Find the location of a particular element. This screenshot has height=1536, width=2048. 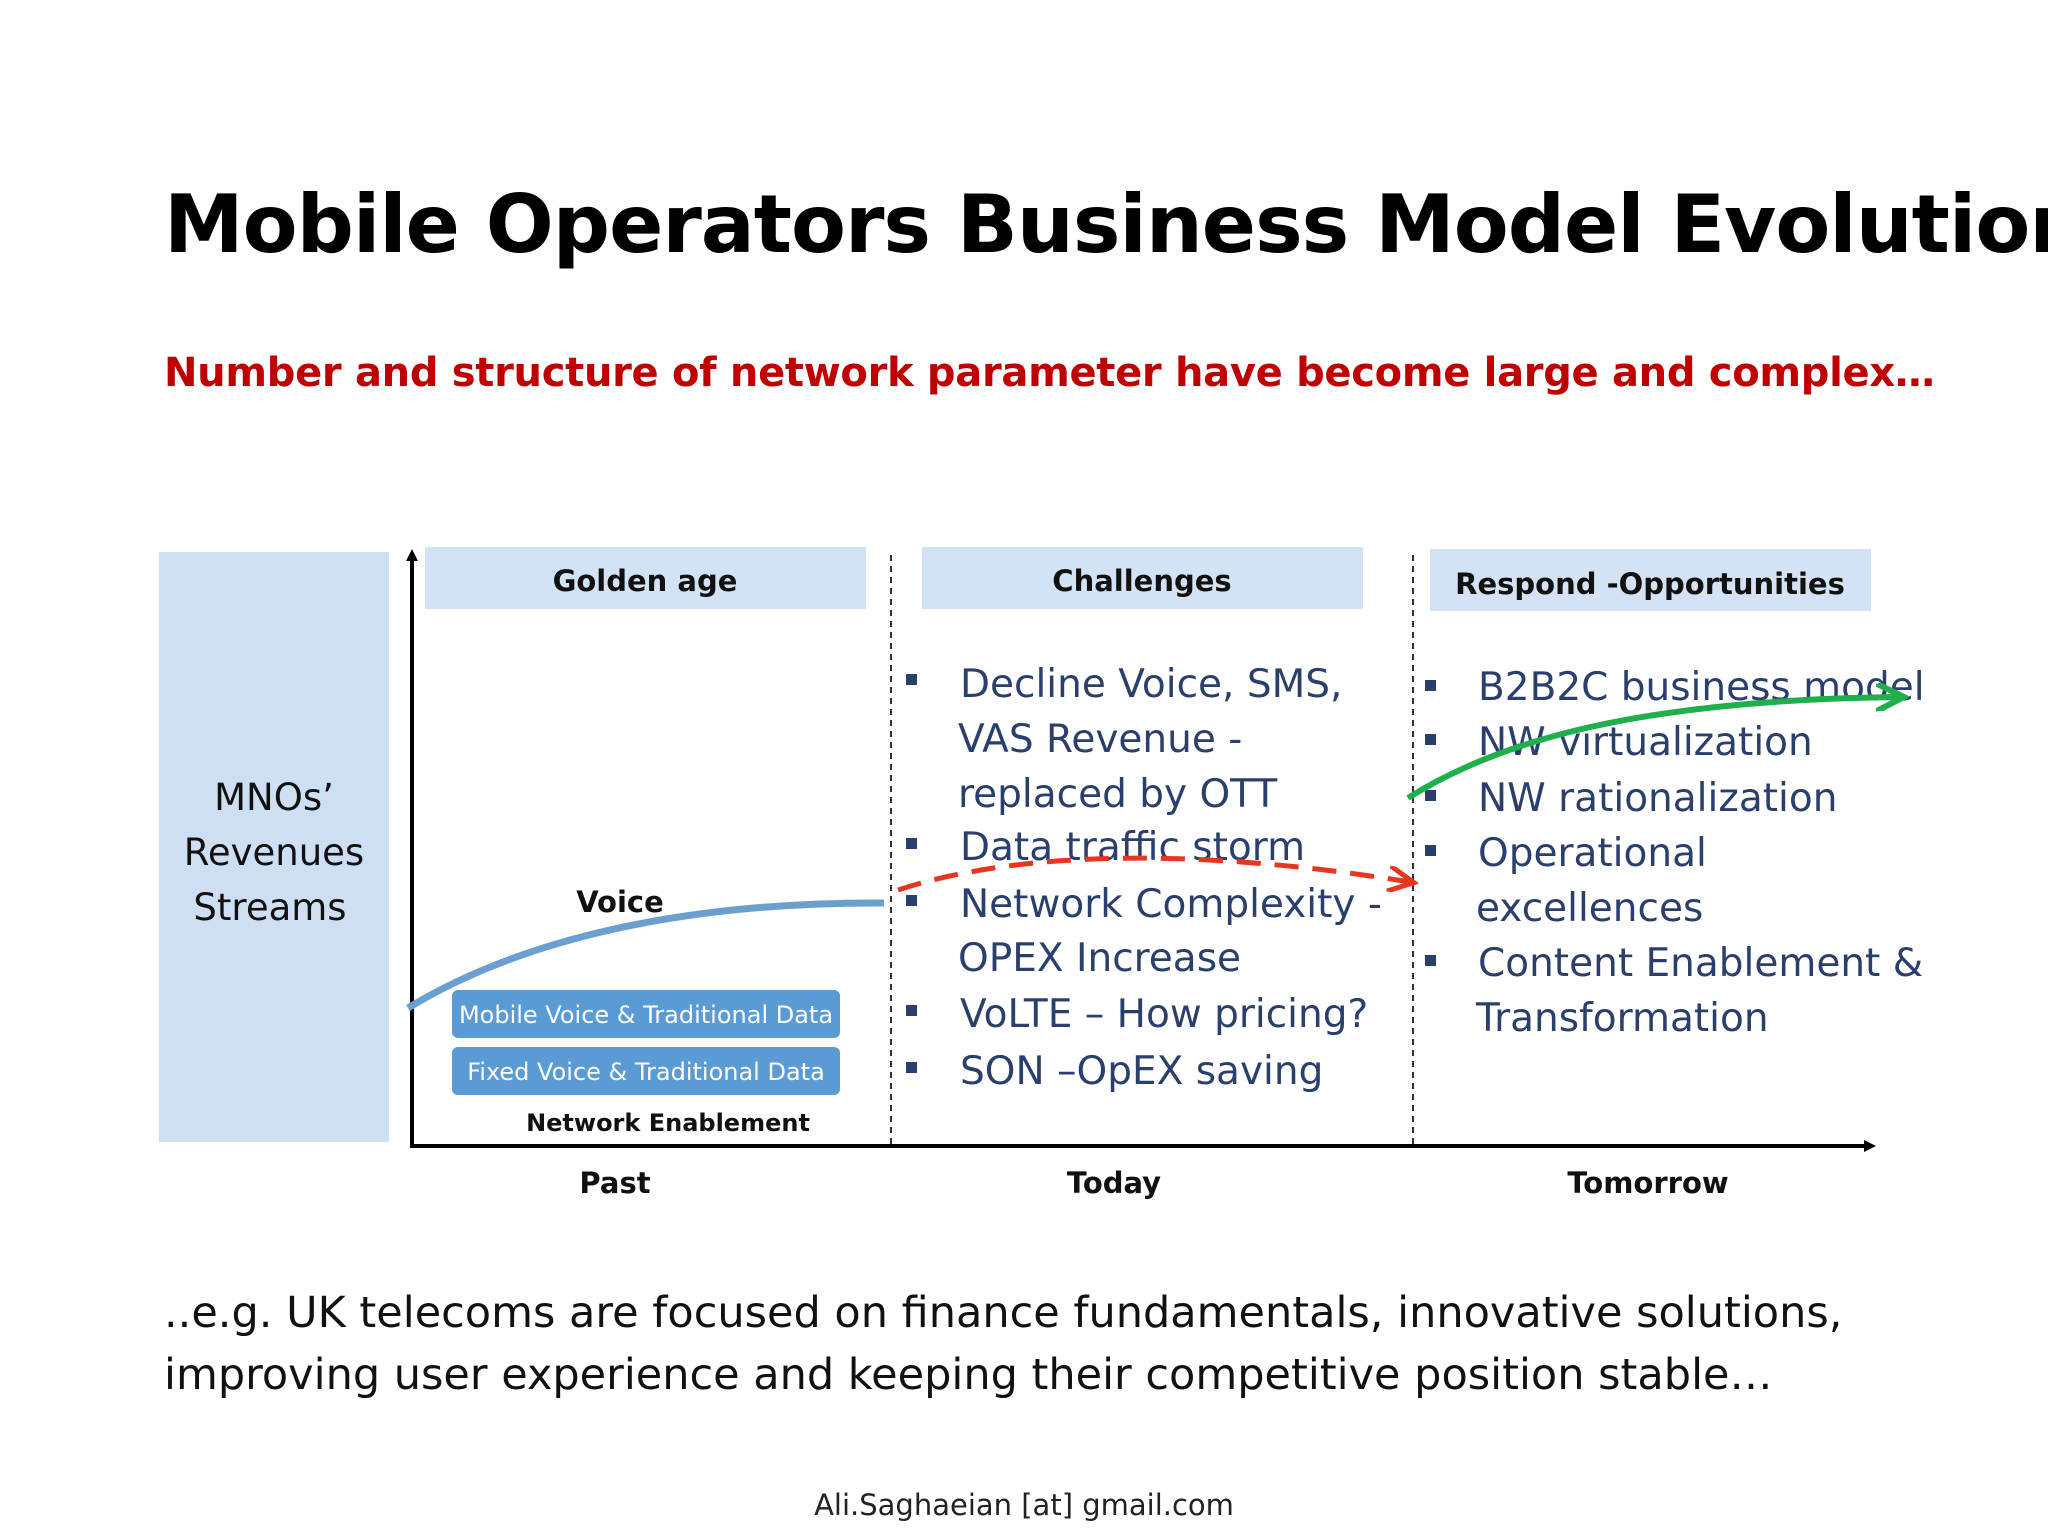

pill-fixed-voice is located at coordinates (646, 1071).